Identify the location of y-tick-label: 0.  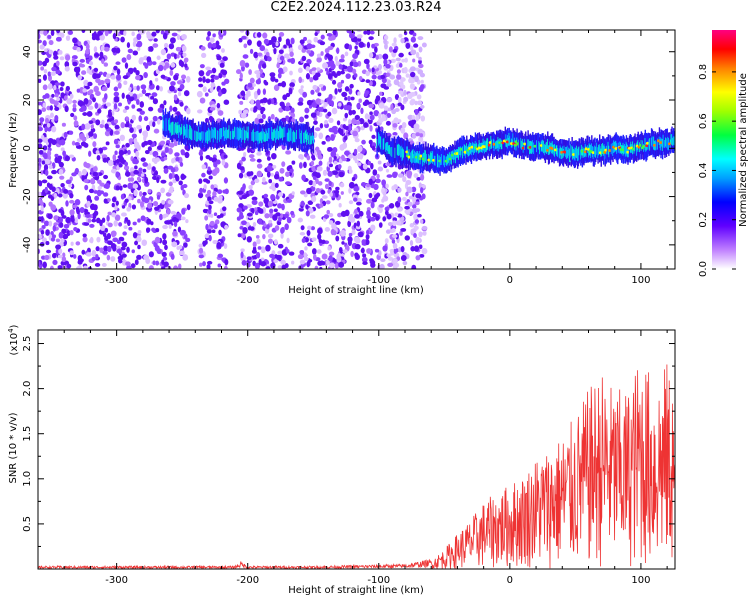
(27, 148).